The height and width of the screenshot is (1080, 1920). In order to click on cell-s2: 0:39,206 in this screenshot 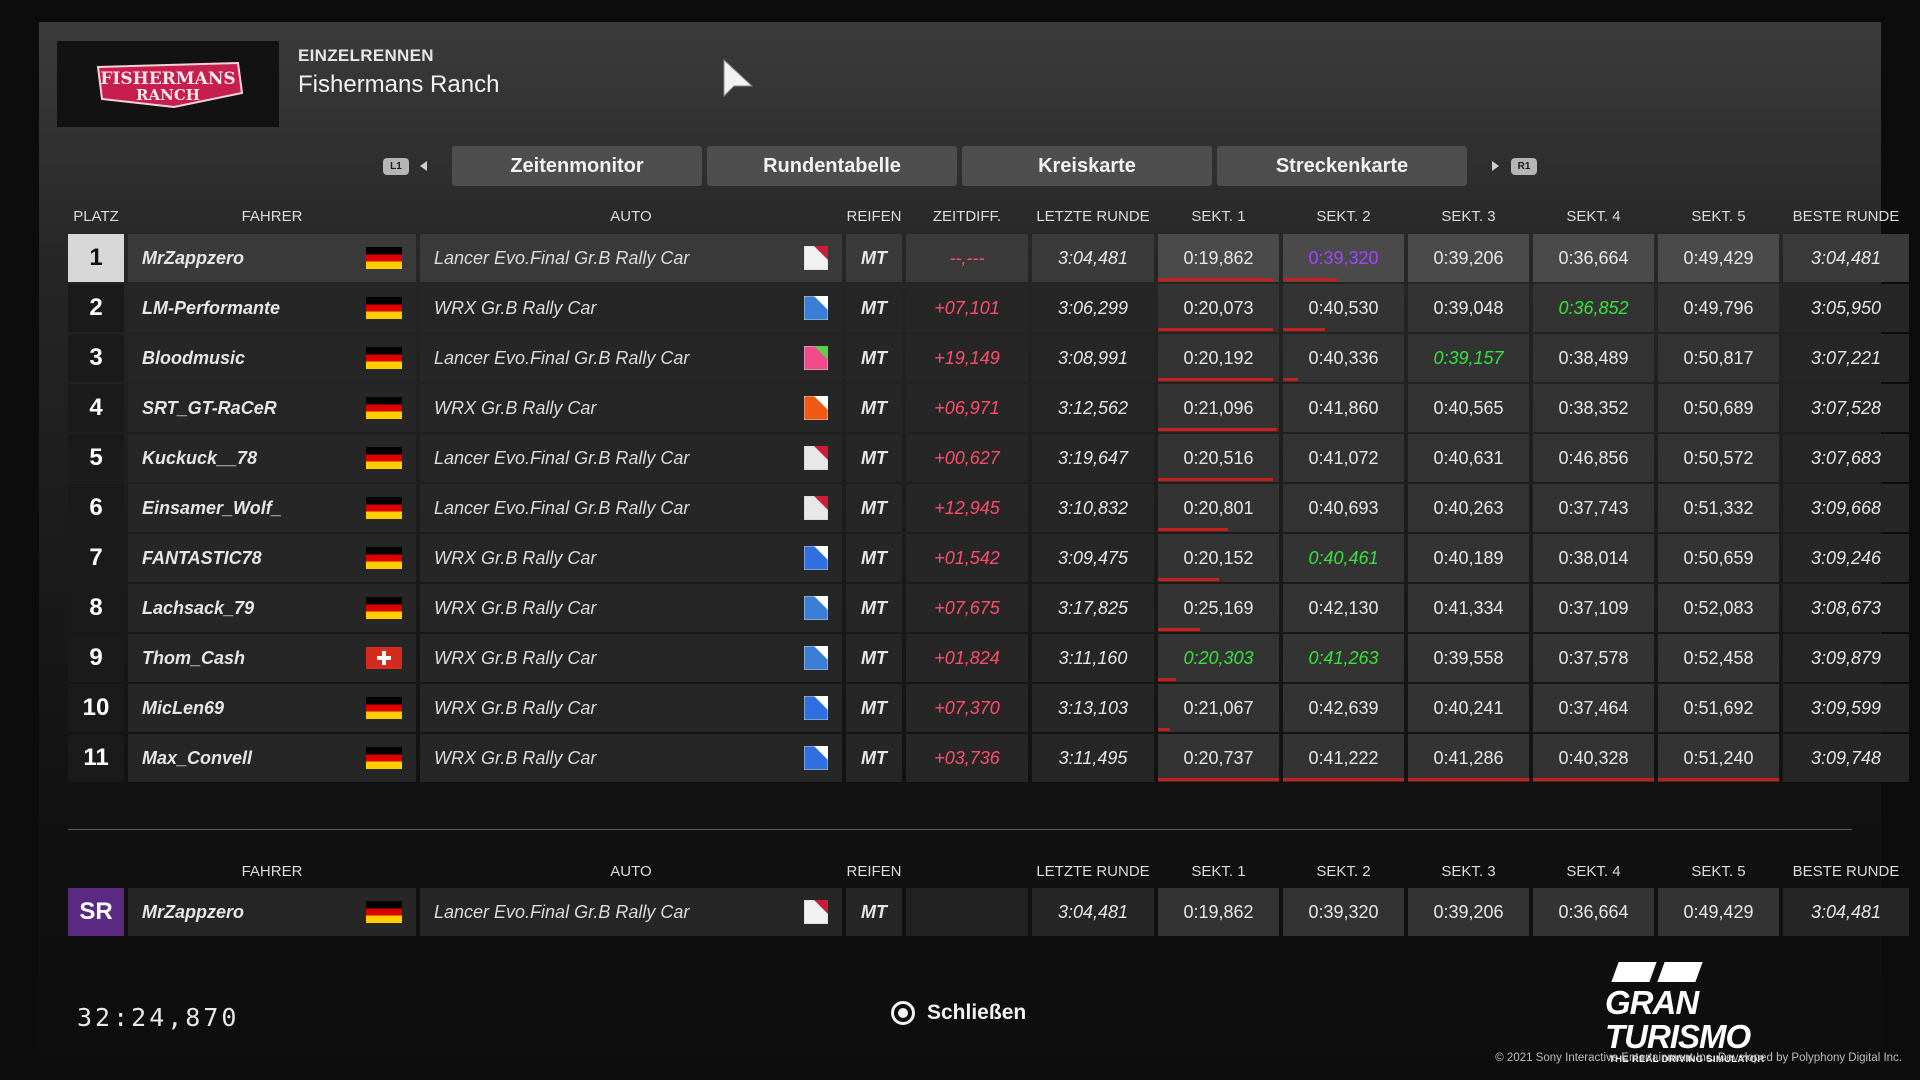, I will do `click(1468, 258)`.